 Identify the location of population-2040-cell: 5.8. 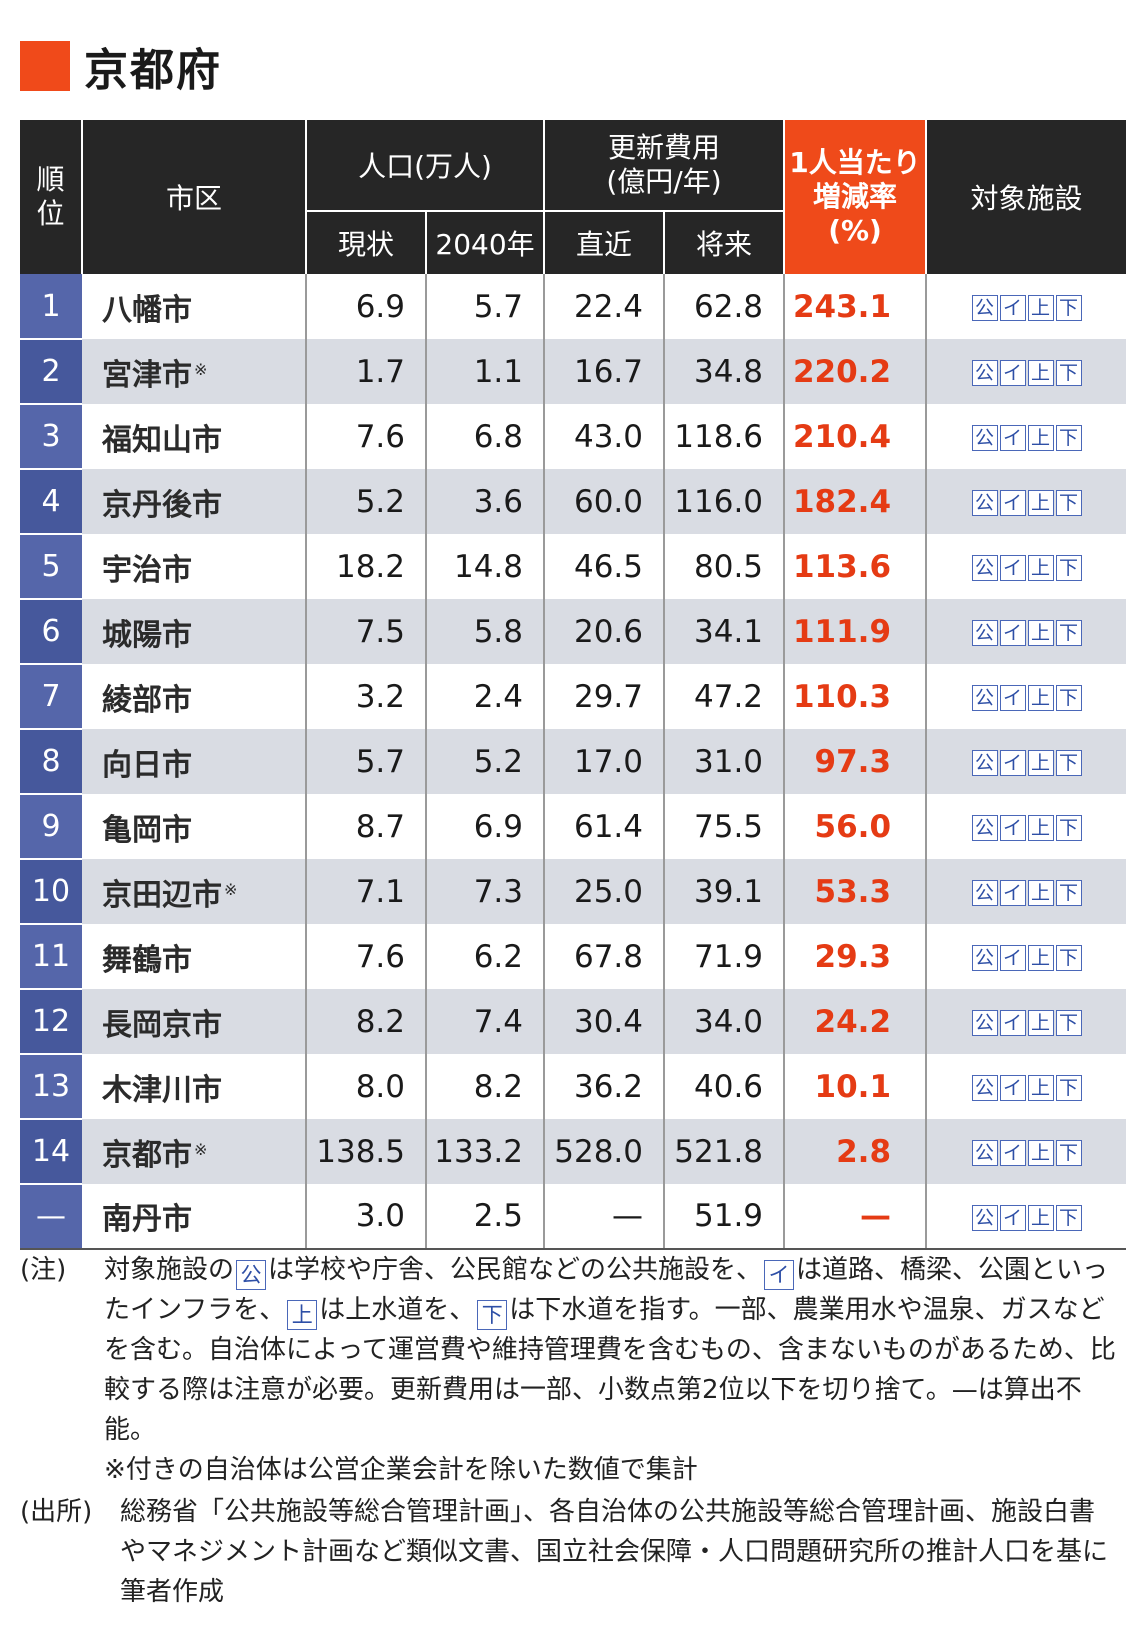
(486, 631).